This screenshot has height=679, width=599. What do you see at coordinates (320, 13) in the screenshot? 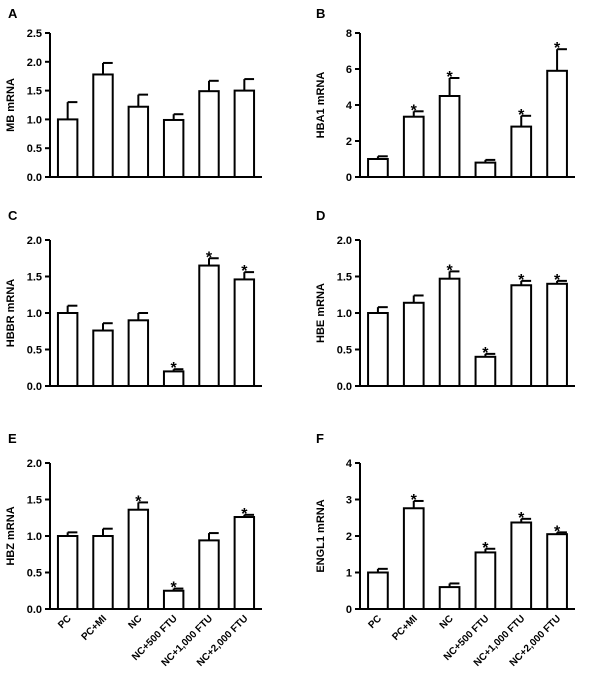
I see `panel-letter: B` at bounding box center [320, 13].